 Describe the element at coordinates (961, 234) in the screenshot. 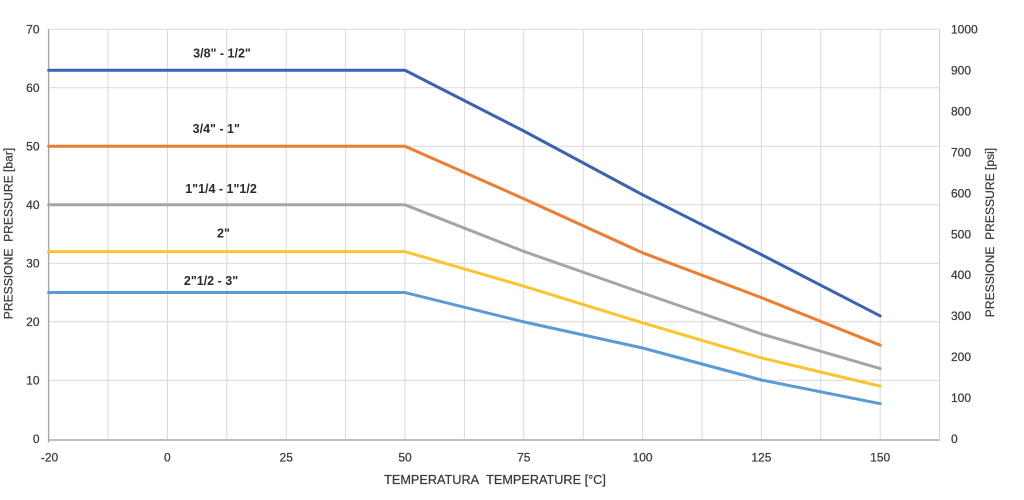

I see `svg-text: 500` at that location.